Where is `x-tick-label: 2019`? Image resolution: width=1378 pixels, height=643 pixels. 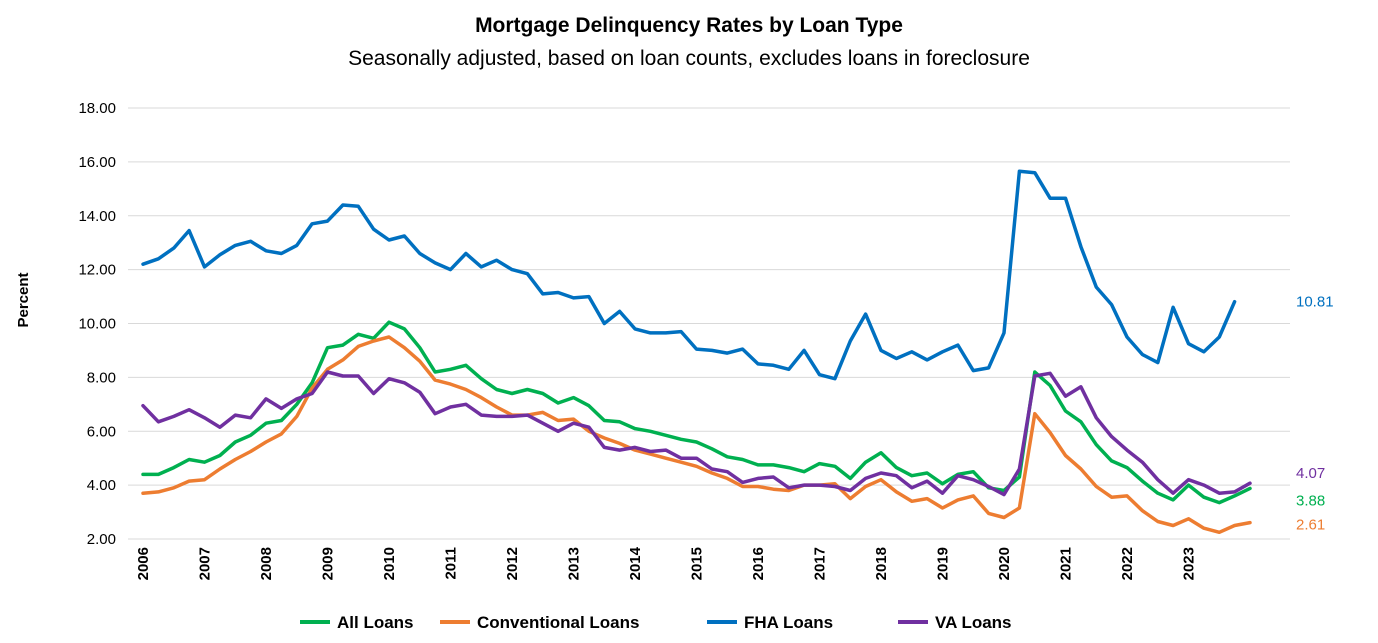 x-tick-label: 2019 is located at coordinates (943, 563).